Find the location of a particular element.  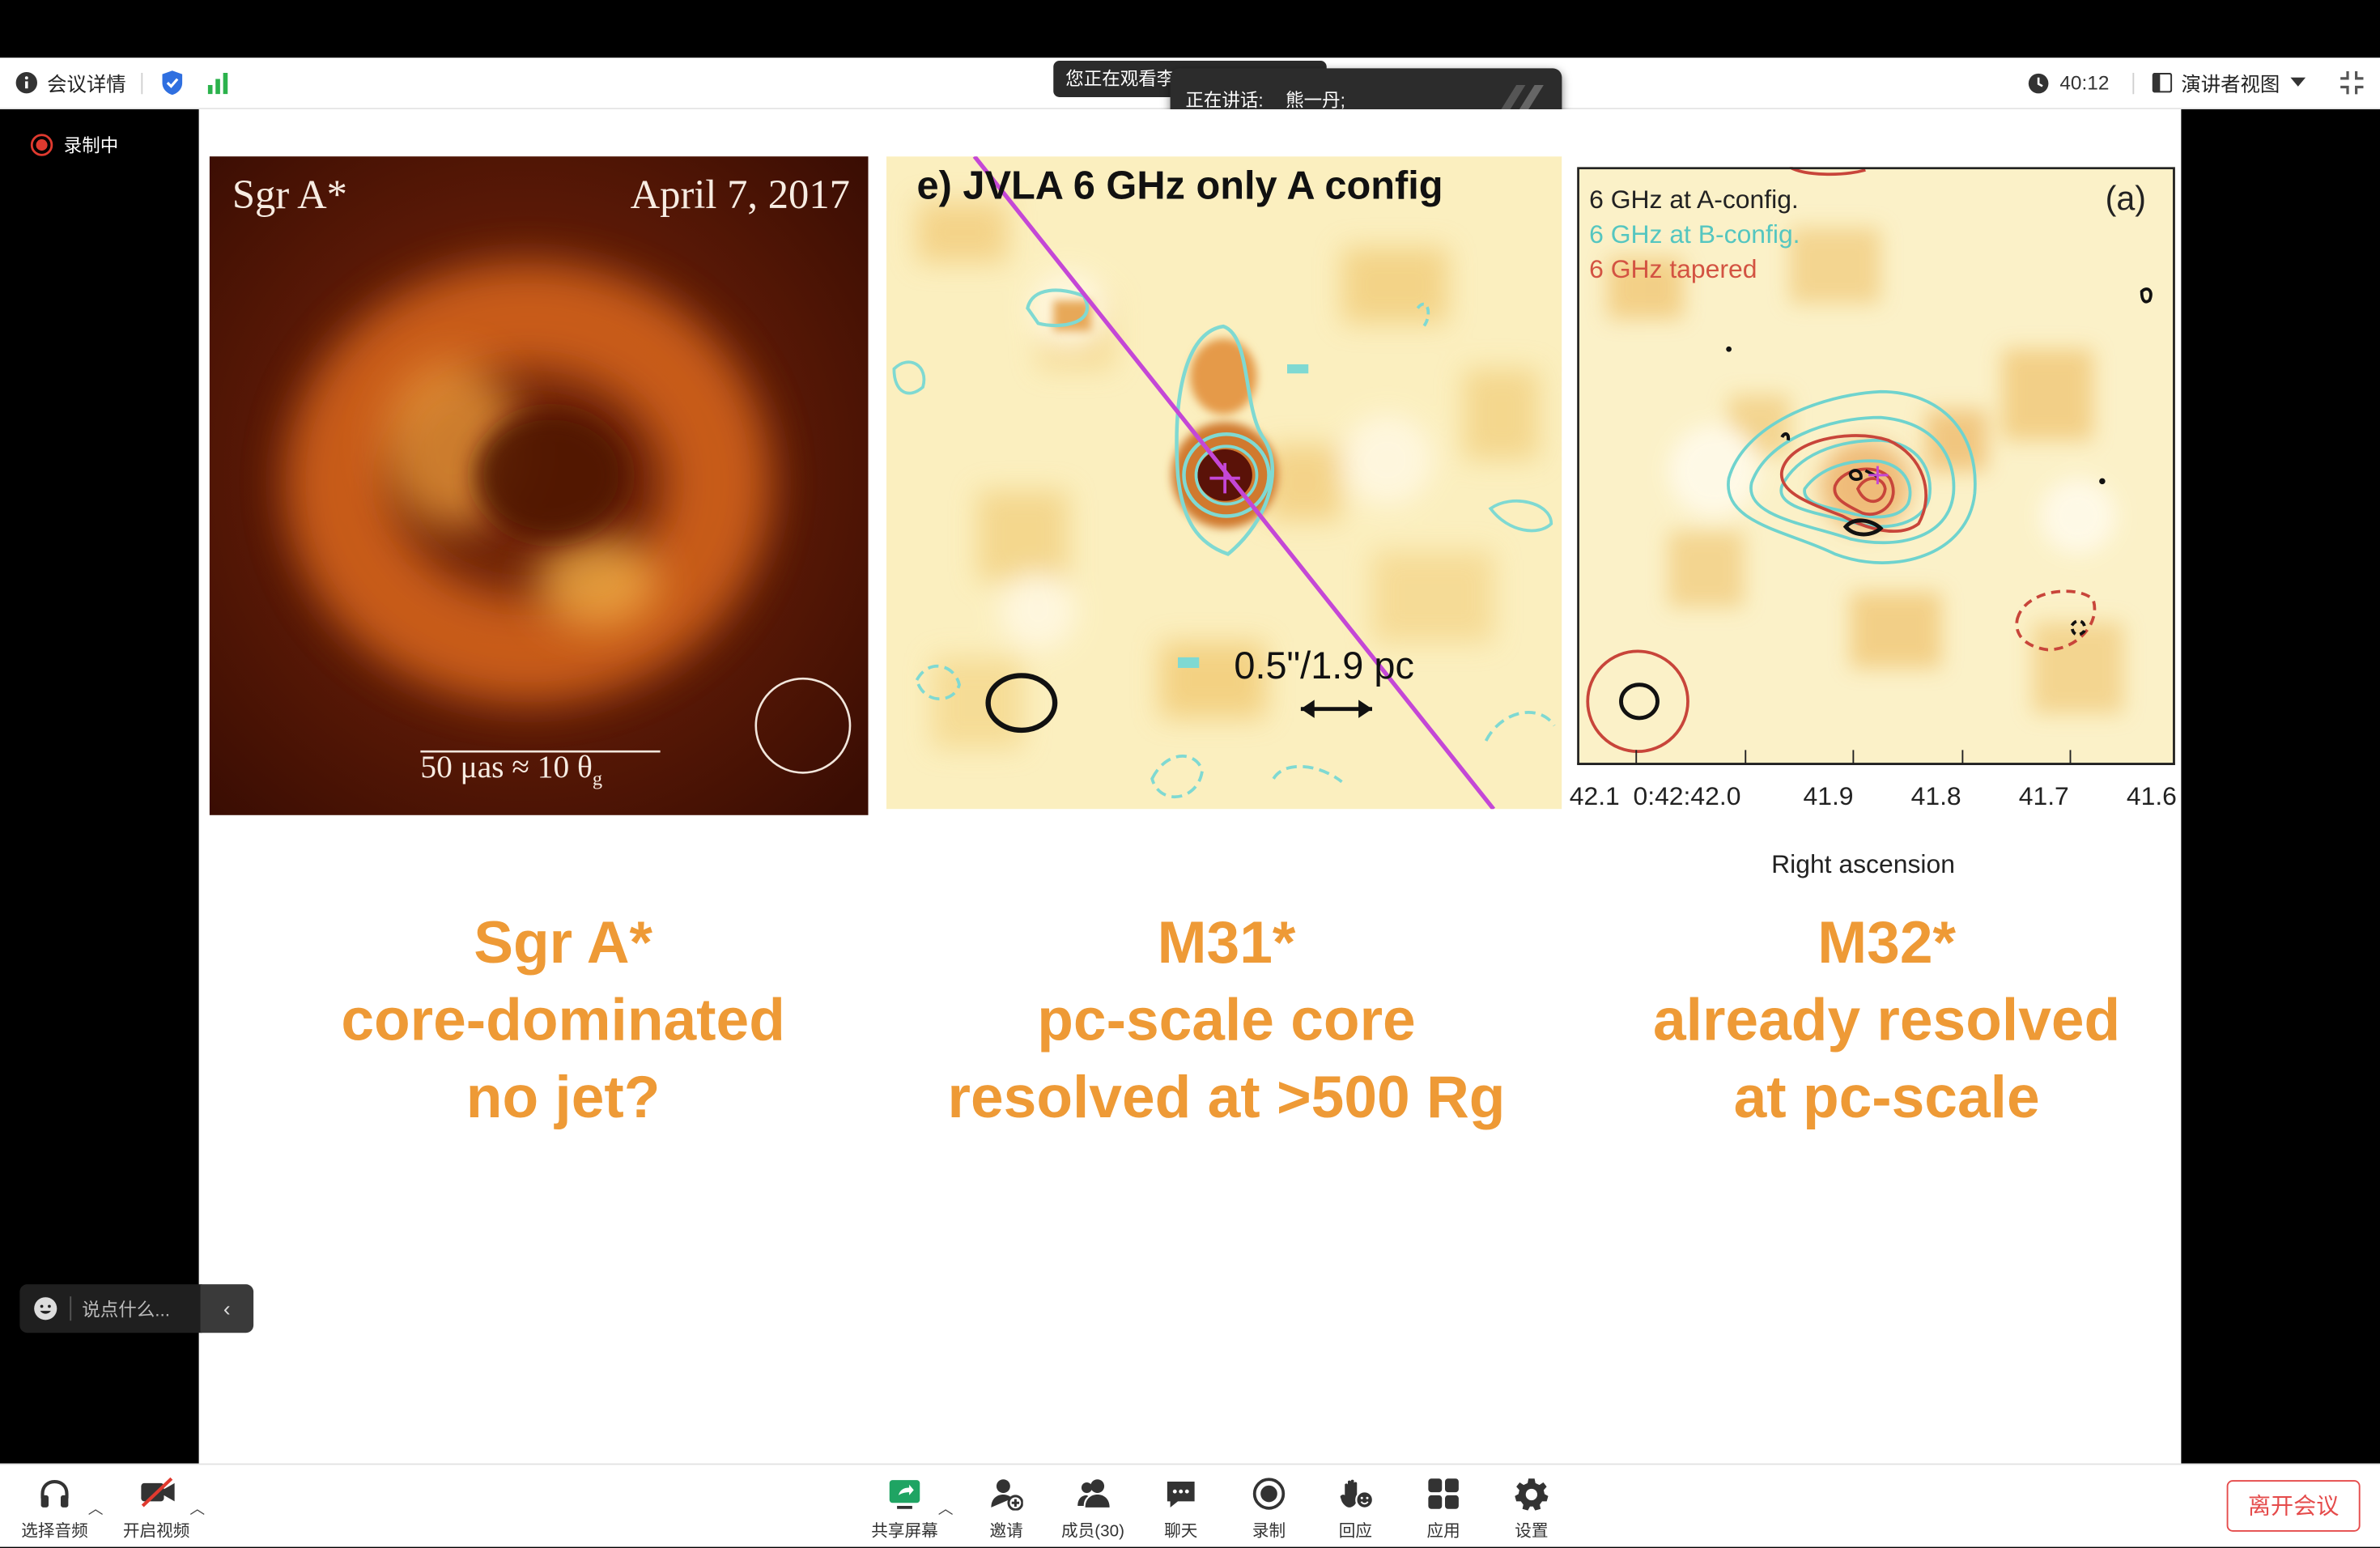

meeting-info-label: 会议详情 is located at coordinates (86, 84).